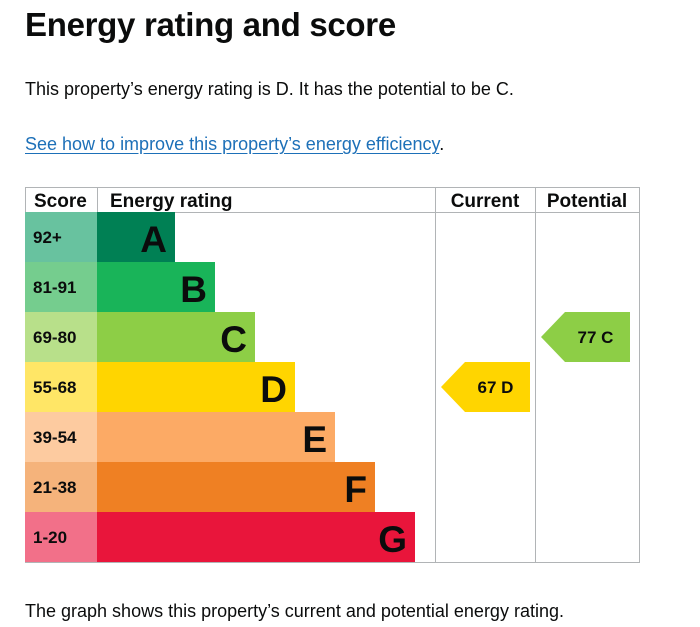 The image size is (700, 627). Describe the element at coordinates (273, 389) in the screenshot. I see `rating-letter-d: D` at that location.